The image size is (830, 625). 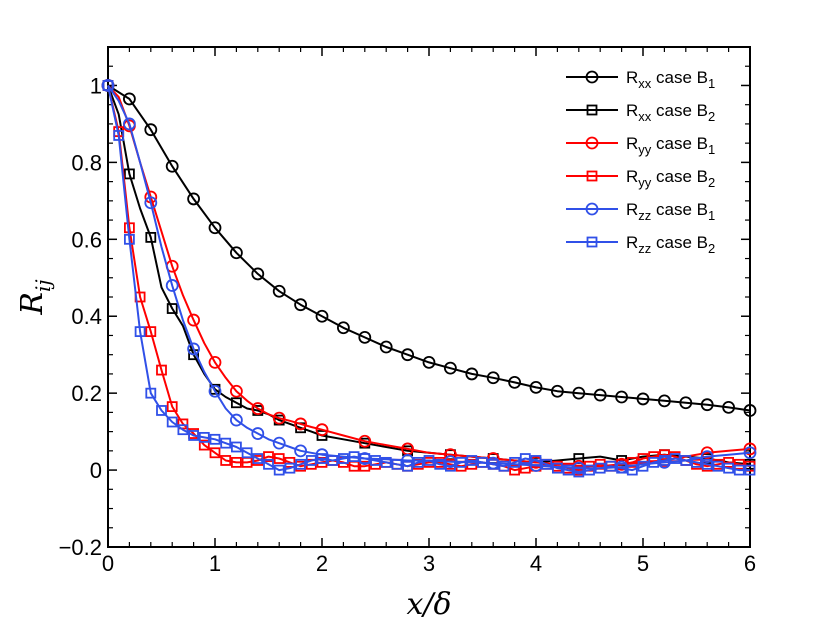 I want to click on x-tick-label: 6, so click(x=750, y=563).